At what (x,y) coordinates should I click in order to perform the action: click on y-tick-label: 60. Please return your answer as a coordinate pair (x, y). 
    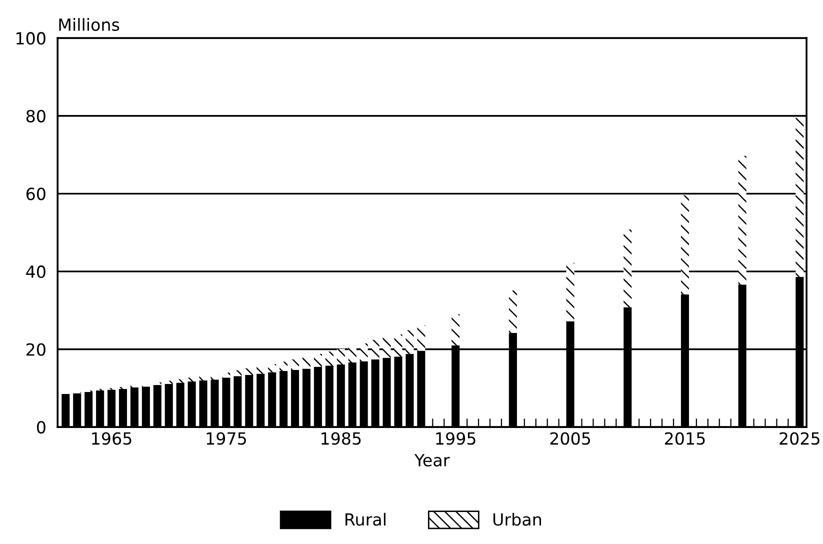
    Looking at the image, I should click on (36, 194).